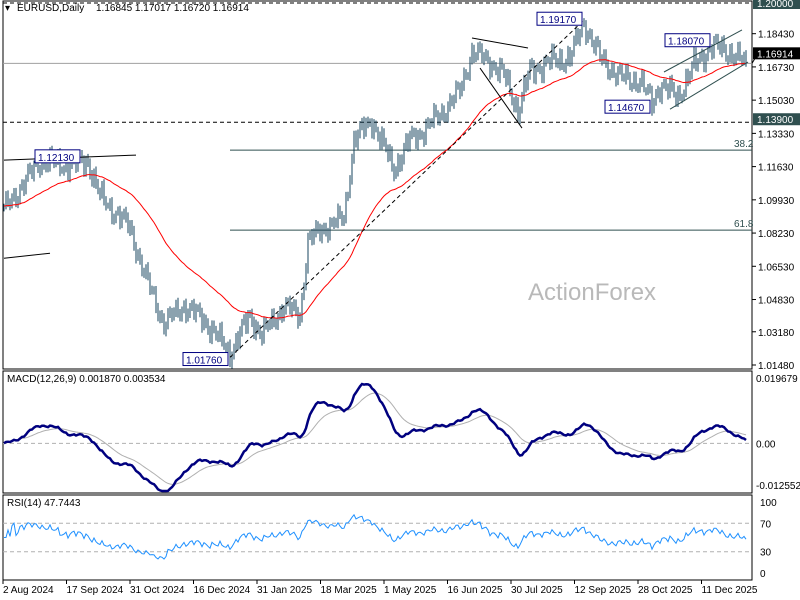 The image size is (800, 600). What do you see at coordinates (284, 590) in the screenshot?
I see `date-tick-label: 31 Jan 2025` at bounding box center [284, 590].